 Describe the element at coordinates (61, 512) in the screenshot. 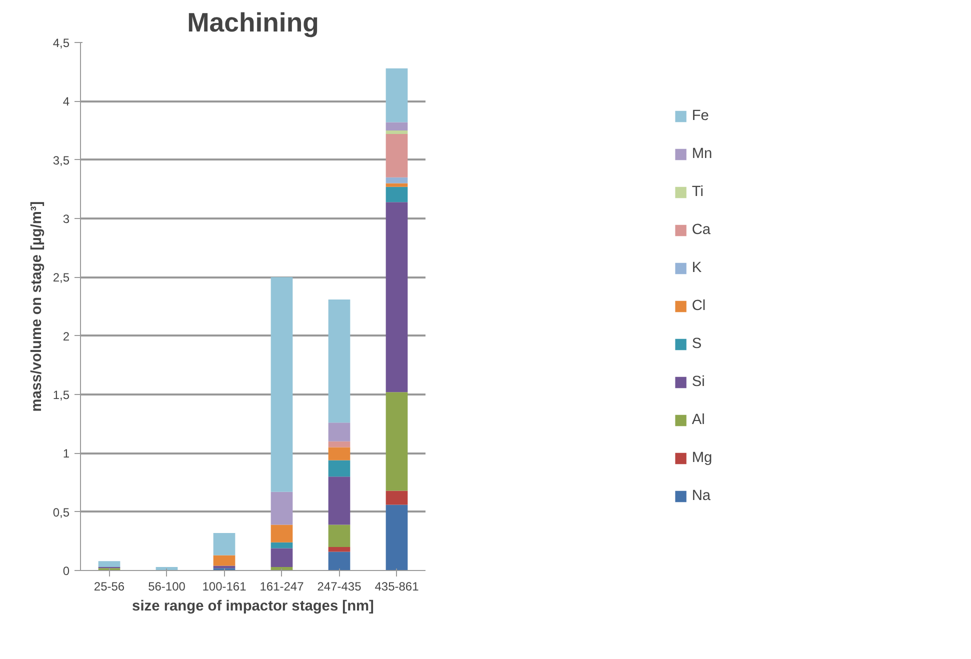

I see `y-tick-label: 0,5` at that location.